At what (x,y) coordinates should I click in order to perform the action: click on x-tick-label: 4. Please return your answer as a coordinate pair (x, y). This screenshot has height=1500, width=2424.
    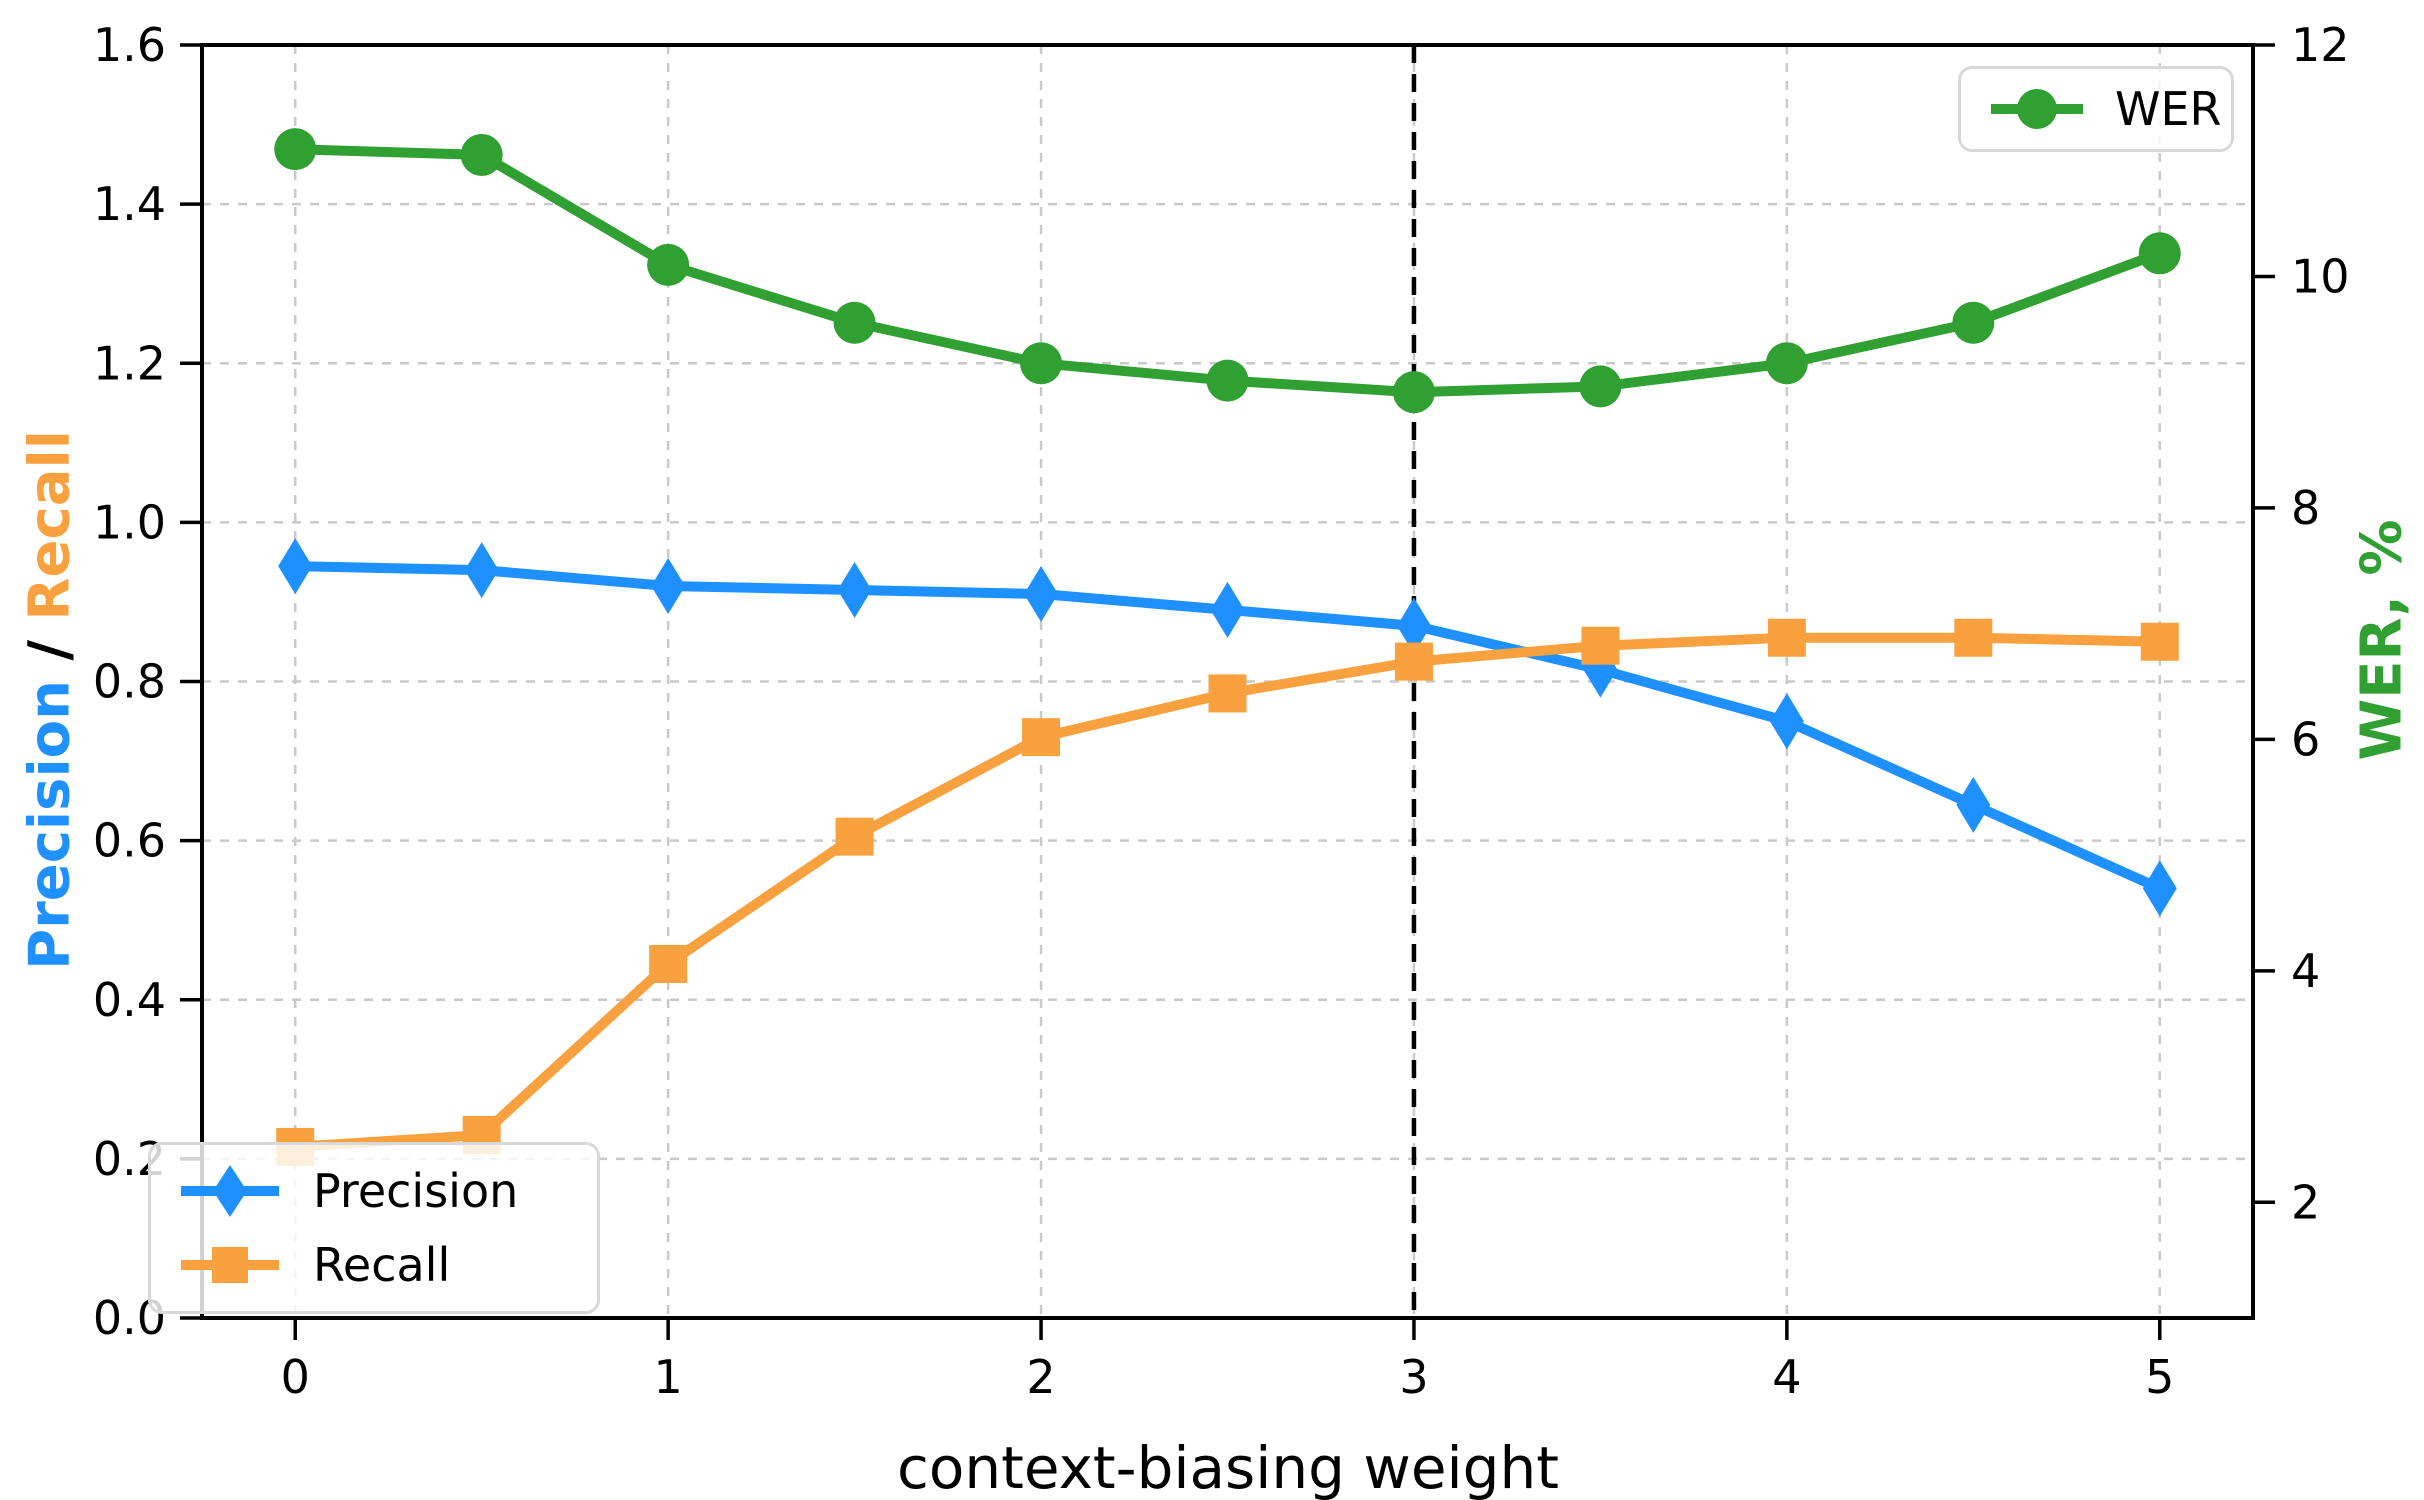
    Looking at the image, I should click on (1786, 1377).